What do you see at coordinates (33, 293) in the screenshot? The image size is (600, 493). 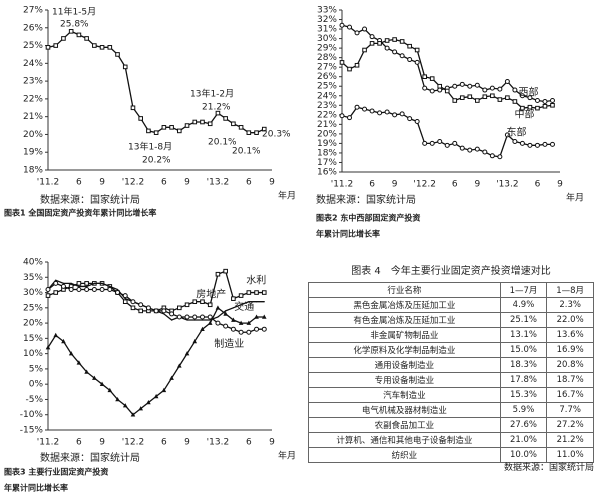 I see `y-tick-label: 30%` at bounding box center [33, 293].